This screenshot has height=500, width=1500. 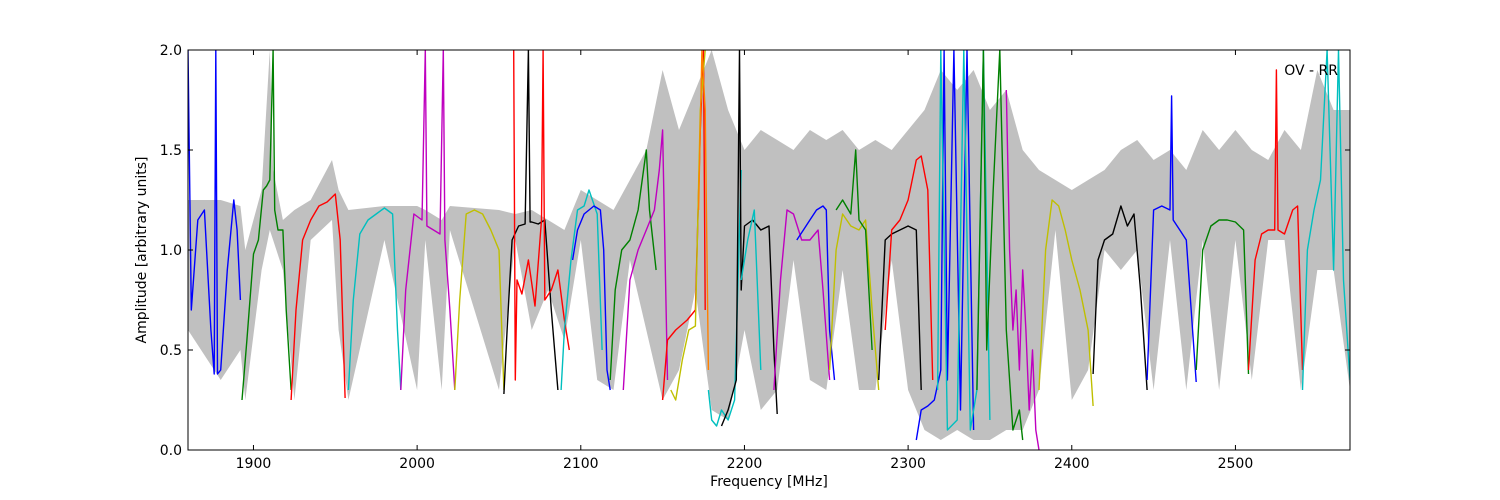 I want to click on x-tick-label: 2500, so click(x=1236, y=464).